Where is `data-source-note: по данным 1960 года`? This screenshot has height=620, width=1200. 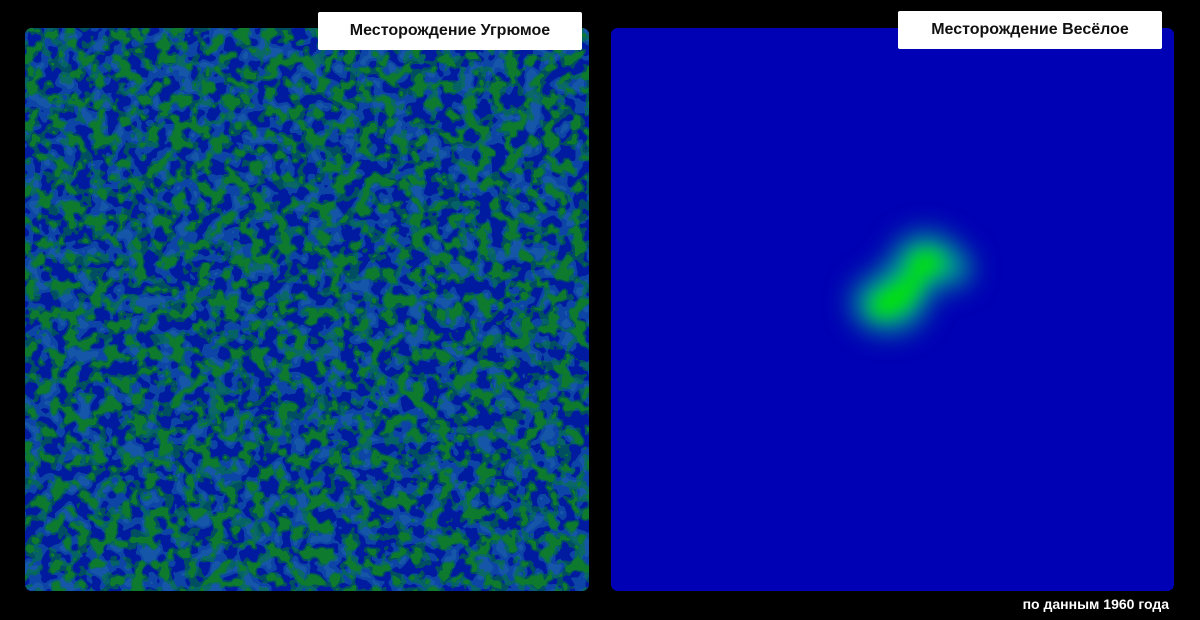 data-source-note: по данным 1960 года is located at coordinates (1095, 604).